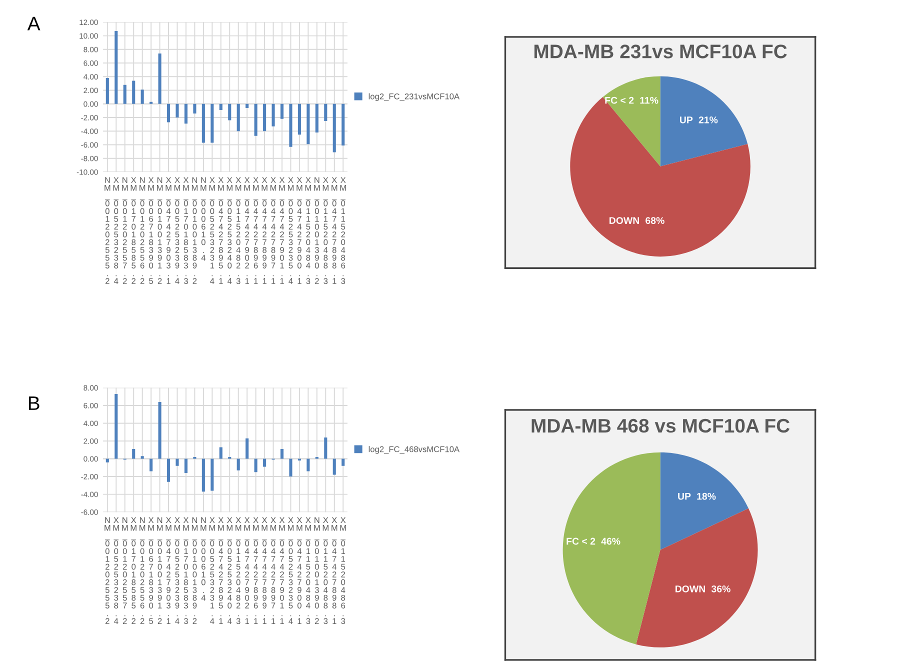  I want to click on data-label: 21%, so click(708, 120).